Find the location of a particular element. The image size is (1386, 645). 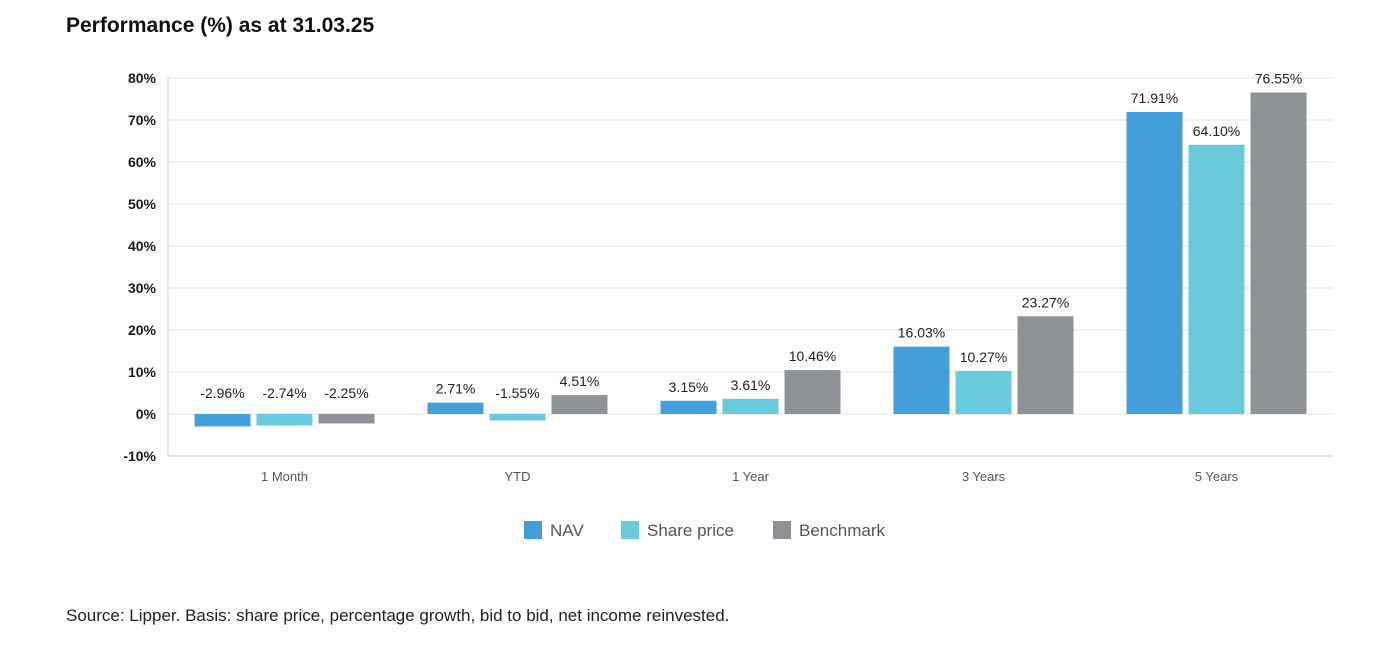

data-label: 2.71% is located at coordinates (456, 389).